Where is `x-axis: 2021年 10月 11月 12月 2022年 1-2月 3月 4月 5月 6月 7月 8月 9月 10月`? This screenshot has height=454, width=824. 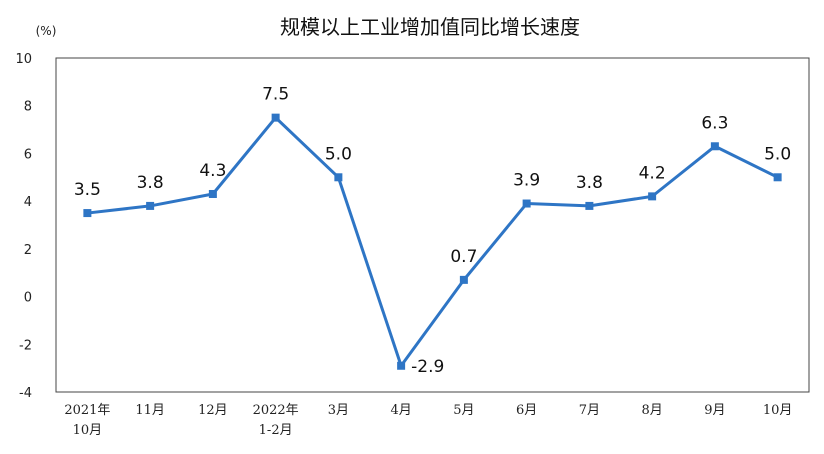 x-axis: 2021年 10月 11月 12月 2022年 1-2月 3月 4月 5月 6月 7月 8月 9月 10月 is located at coordinates (428, 420).